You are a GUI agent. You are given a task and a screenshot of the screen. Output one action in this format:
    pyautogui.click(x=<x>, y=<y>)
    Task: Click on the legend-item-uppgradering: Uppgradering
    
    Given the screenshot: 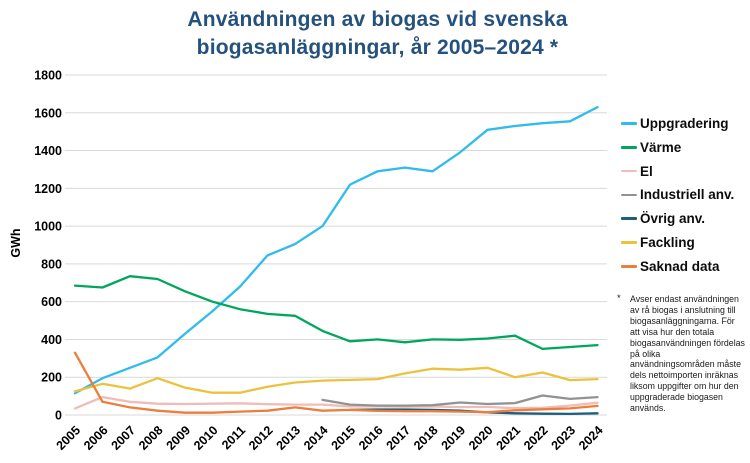 What is the action you would take?
    pyautogui.click(x=677, y=123)
    